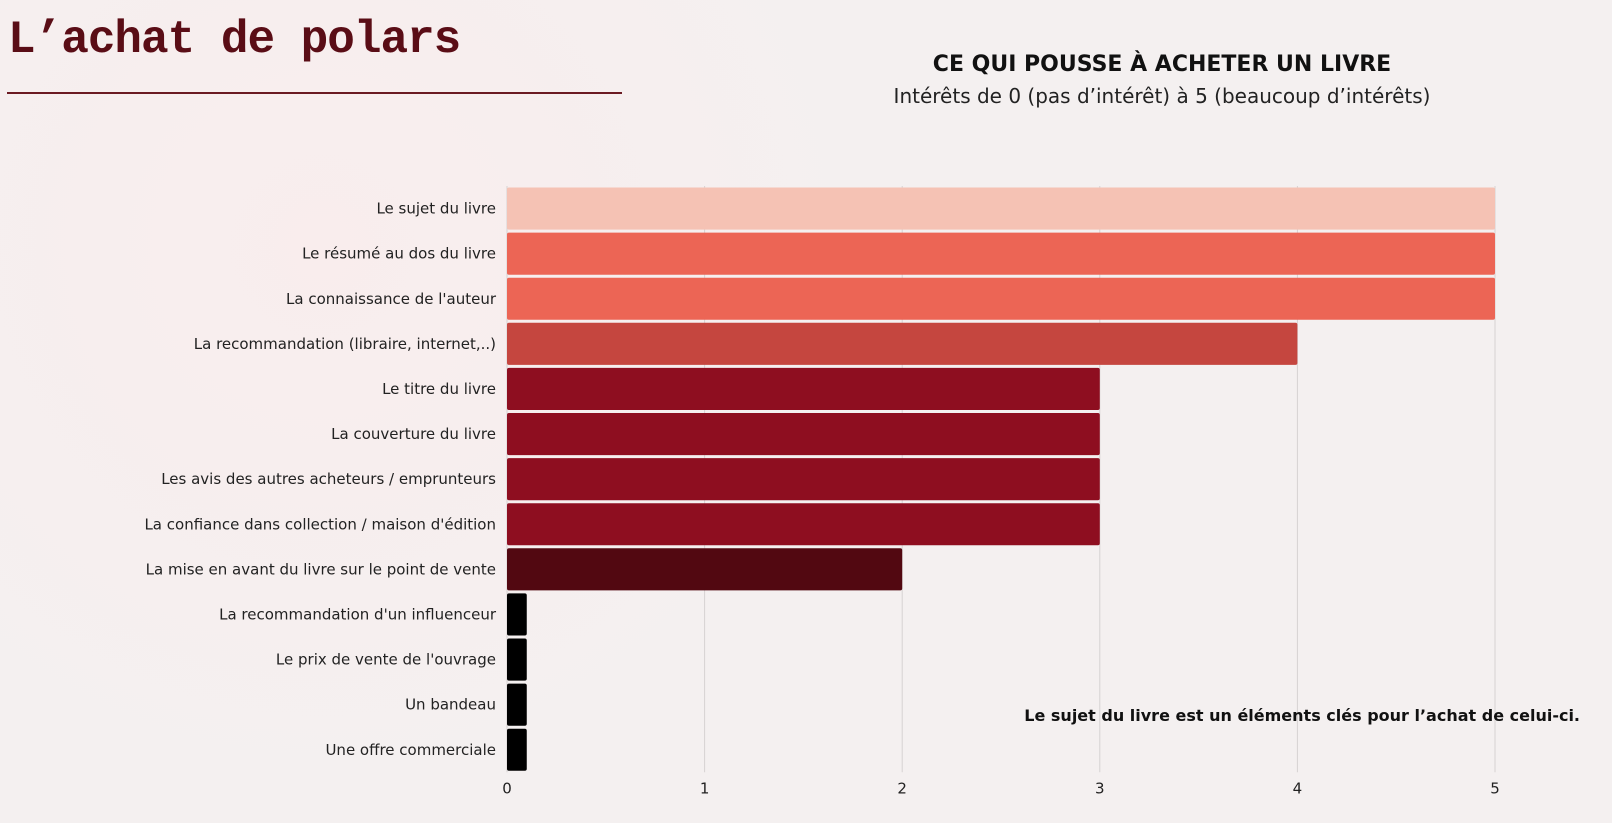  I want to click on x-tick-label: 0, so click(507, 788).